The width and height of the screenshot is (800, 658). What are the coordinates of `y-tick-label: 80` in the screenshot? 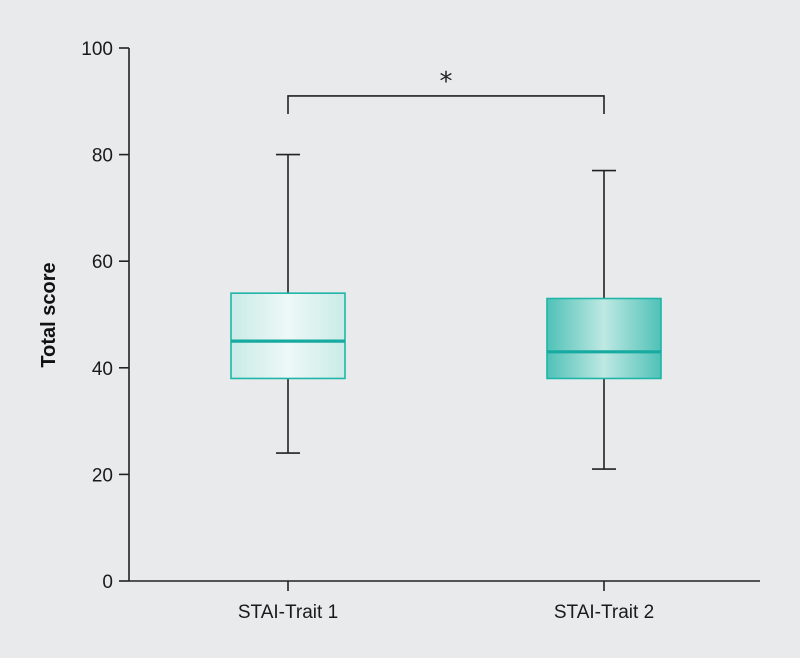 It's located at (102, 156).